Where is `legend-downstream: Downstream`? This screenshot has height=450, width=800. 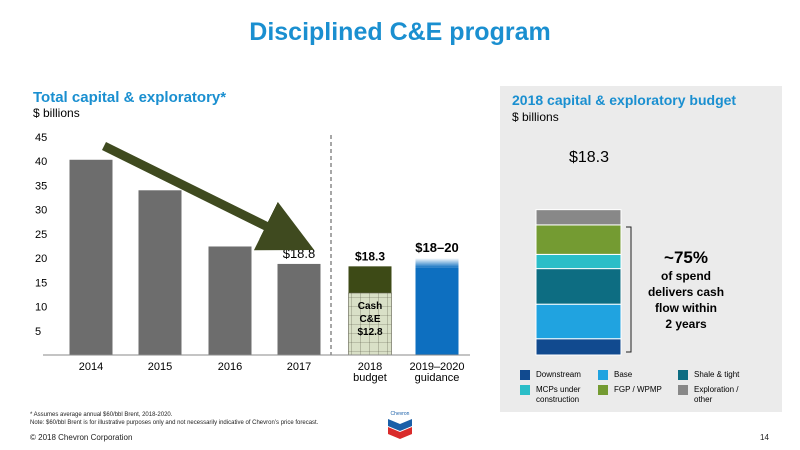
legend-downstream: Downstream is located at coordinates (550, 375).